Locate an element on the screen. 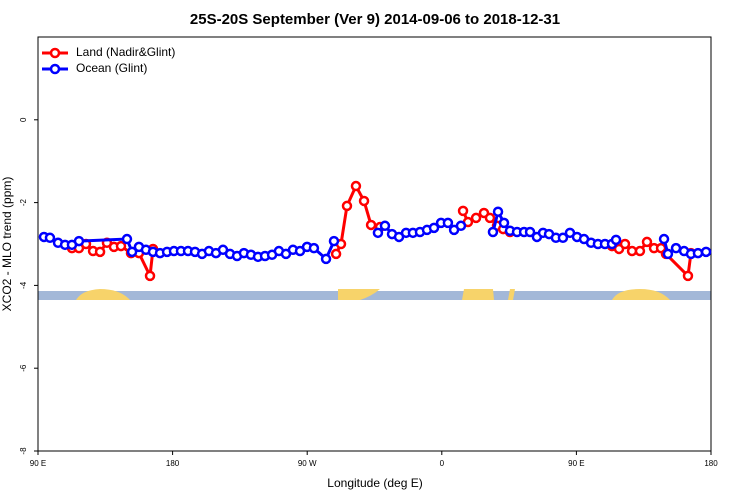 The width and height of the screenshot is (750, 500). y-tick-label: -4 is located at coordinates (23, 285).